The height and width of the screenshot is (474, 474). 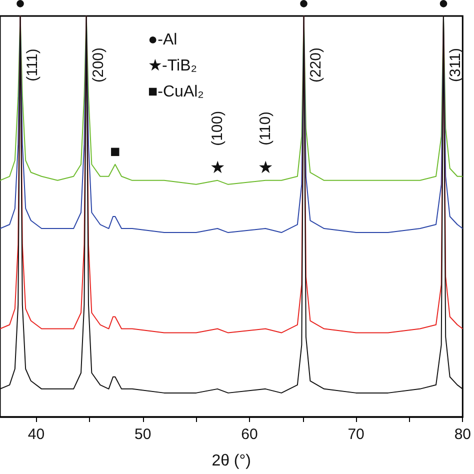 I want to click on annotation: (220), so click(x=315, y=65).